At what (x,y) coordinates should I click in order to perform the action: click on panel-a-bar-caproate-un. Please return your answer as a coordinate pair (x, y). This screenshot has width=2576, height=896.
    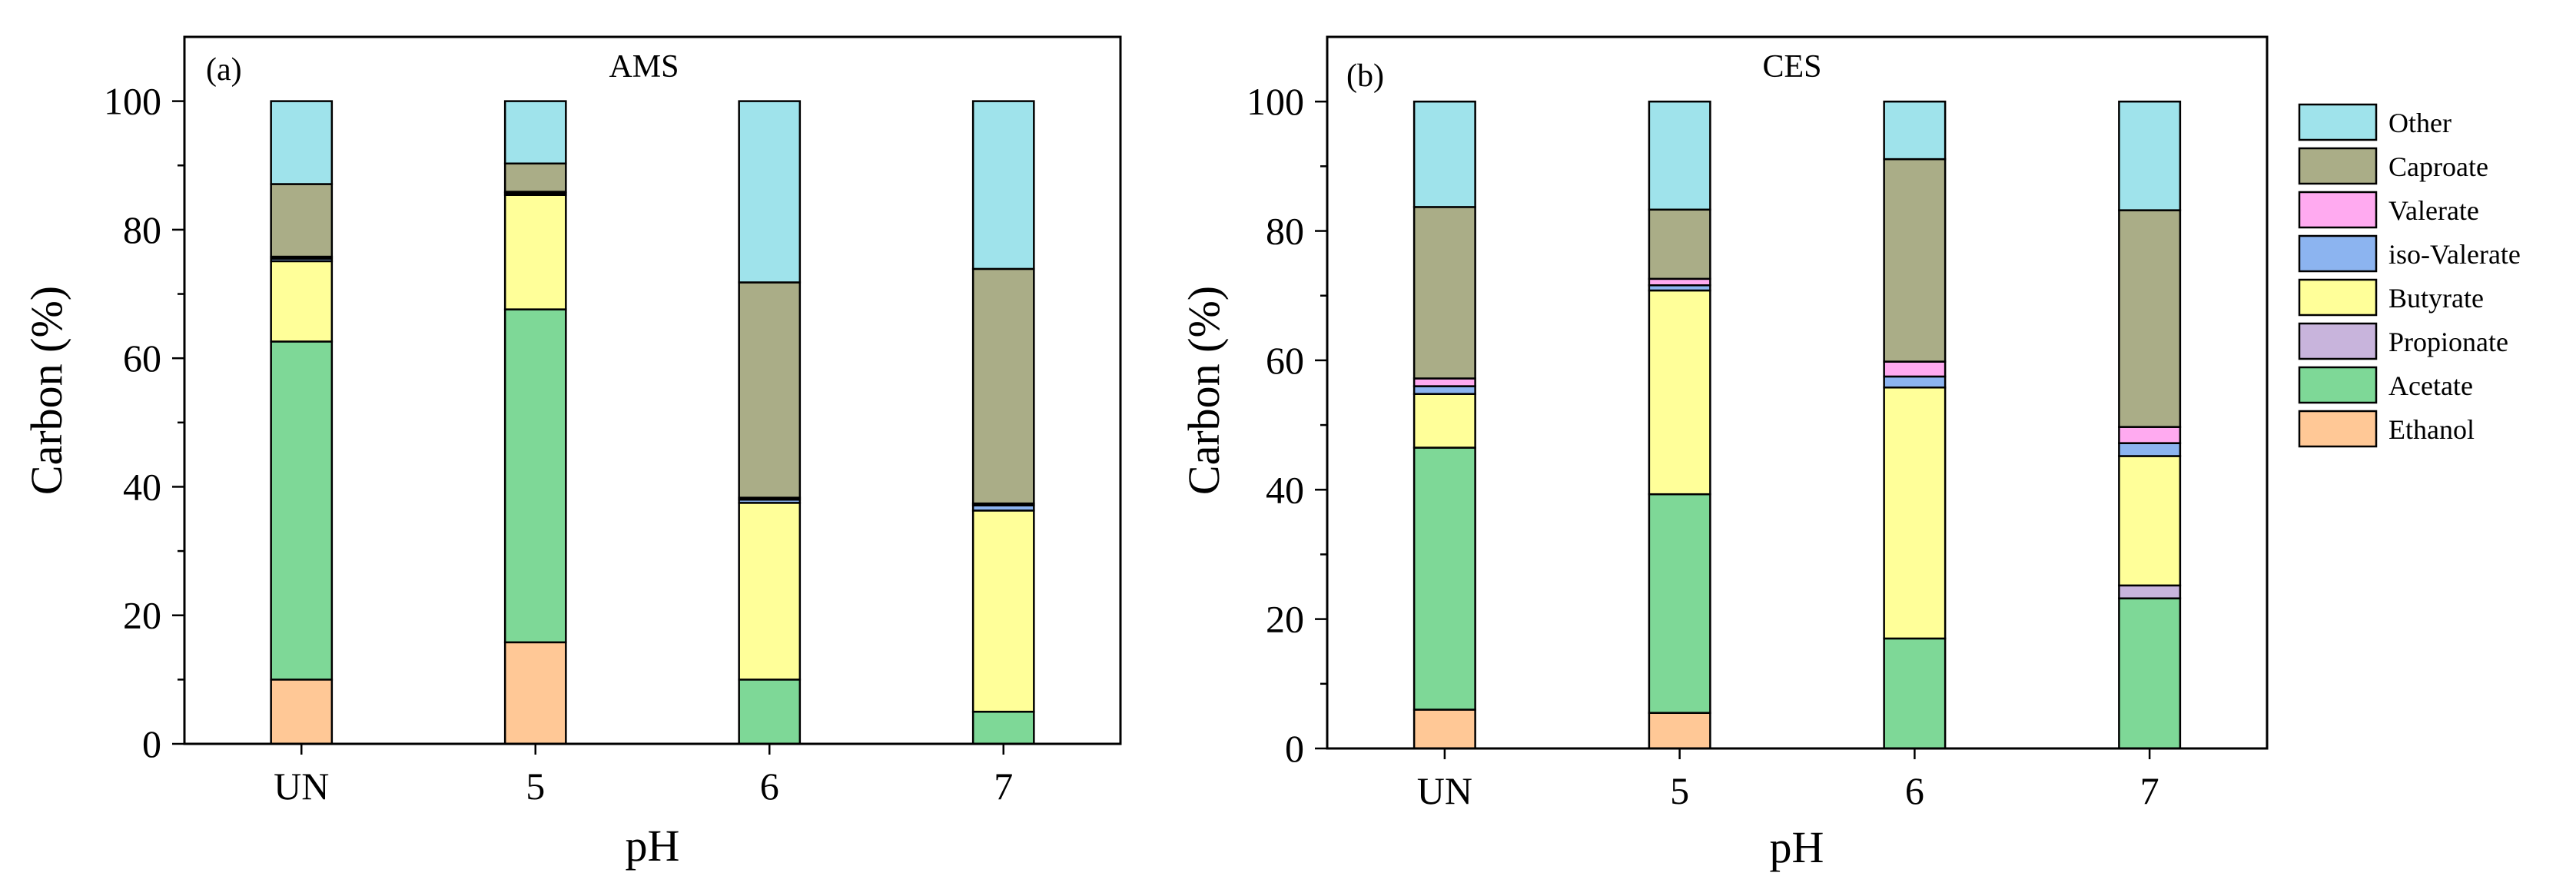
    Looking at the image, I should click on (302, 220).